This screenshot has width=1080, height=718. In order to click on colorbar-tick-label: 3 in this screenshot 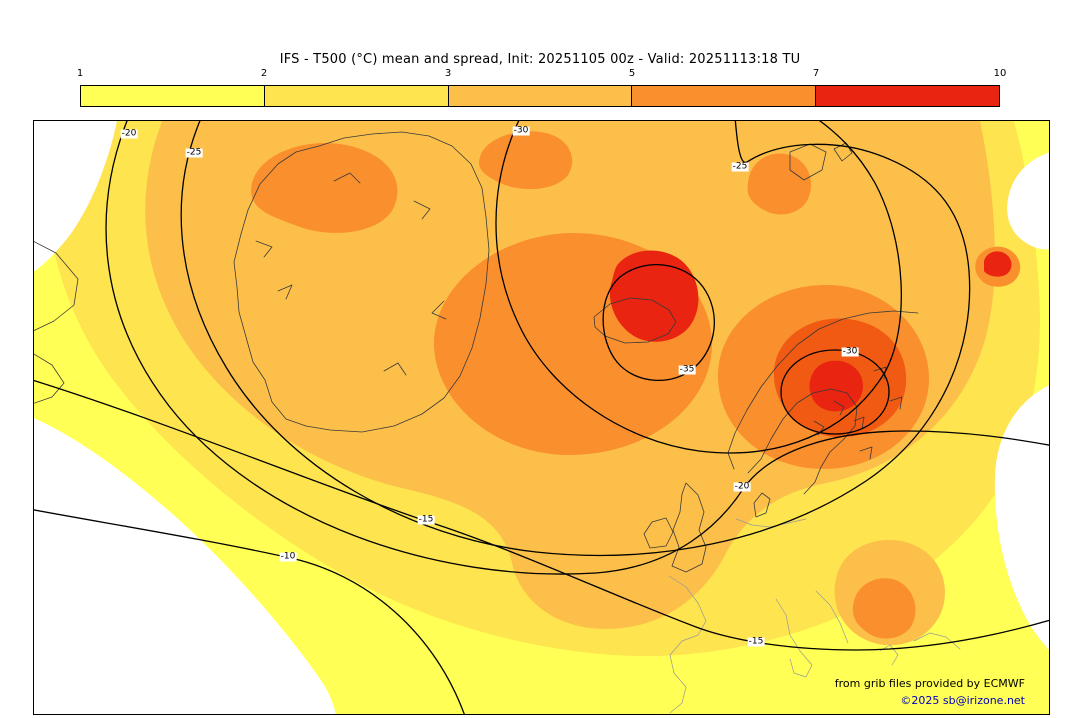, I will do `click(448, 73)`.